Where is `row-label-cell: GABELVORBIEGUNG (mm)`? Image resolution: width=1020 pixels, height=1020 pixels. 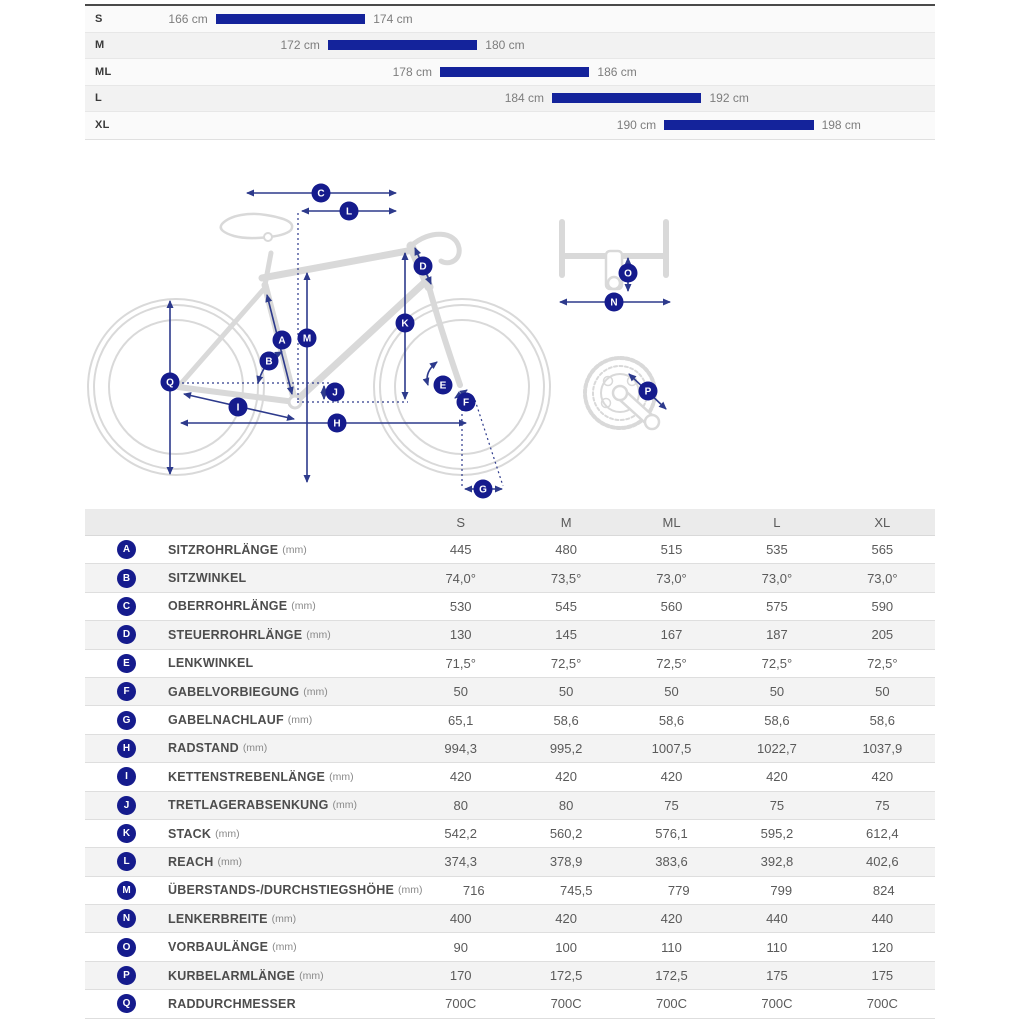
row-label-cell: GABELVORBIEGUNG (mm) is located at coordinates (288, 691).